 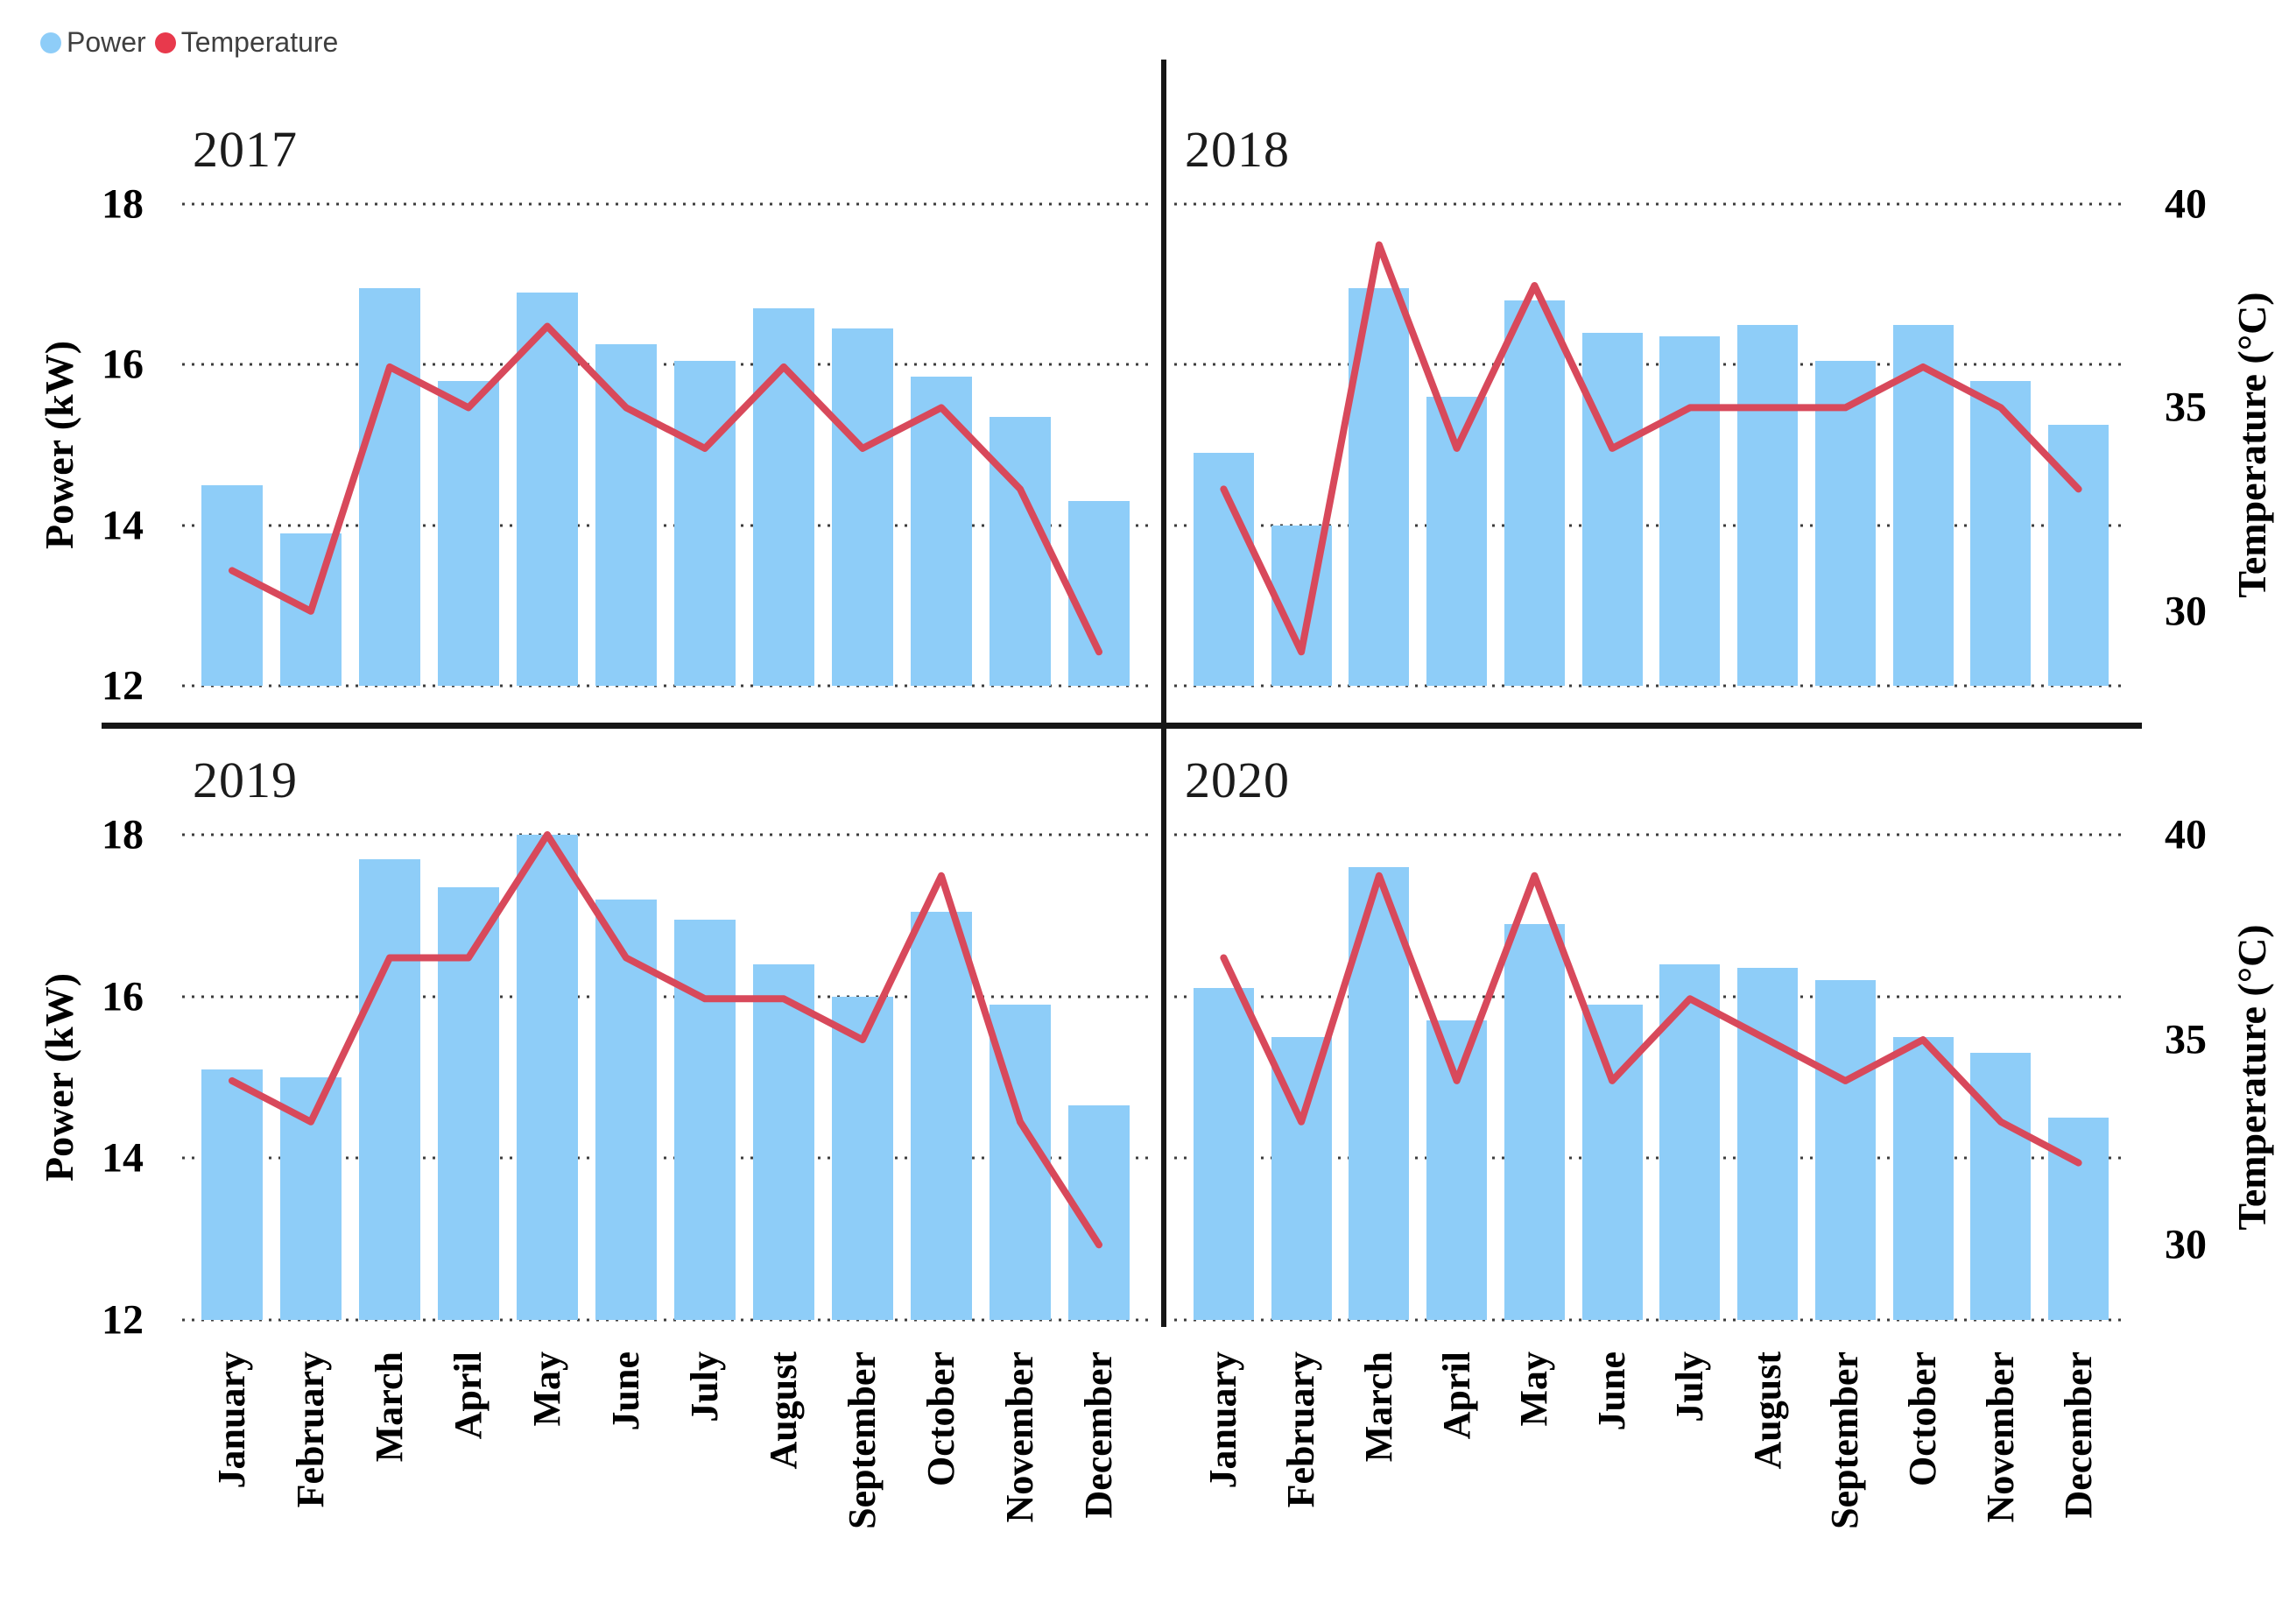 I want to click on power-bar-2017-November, so click(x=1020, y=551).